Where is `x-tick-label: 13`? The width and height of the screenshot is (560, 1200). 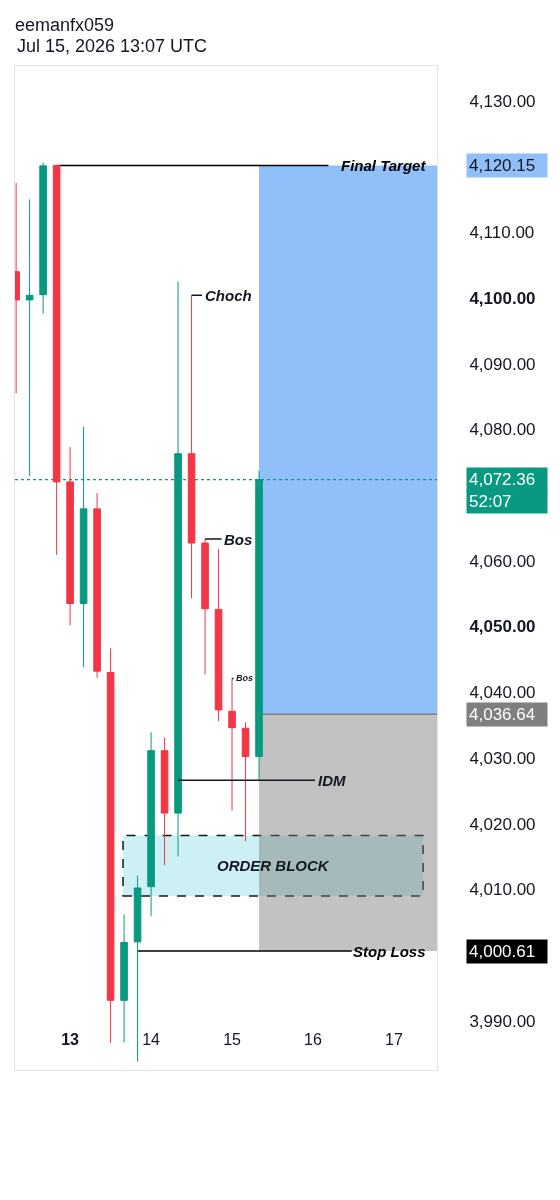 x-tick-label: 13 is located at coordinates (70, 1039).